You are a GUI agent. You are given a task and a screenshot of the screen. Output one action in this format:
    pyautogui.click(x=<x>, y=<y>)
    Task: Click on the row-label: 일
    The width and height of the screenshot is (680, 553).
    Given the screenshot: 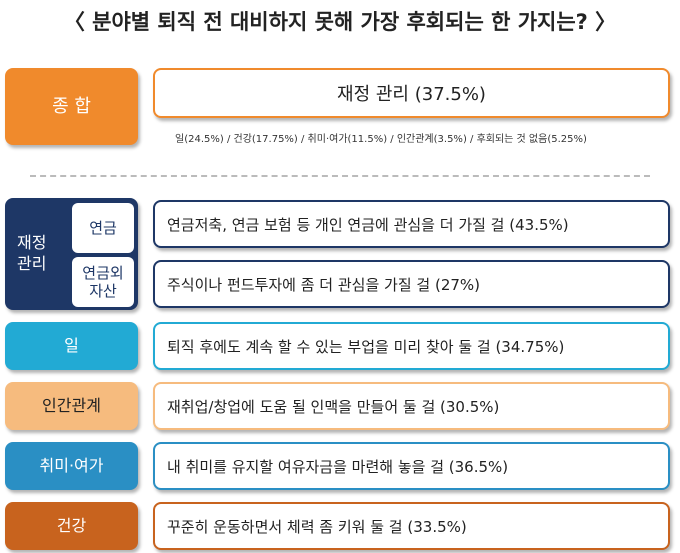 What is the action you would take?
    pyautogui.click(x=71, y=346)
    